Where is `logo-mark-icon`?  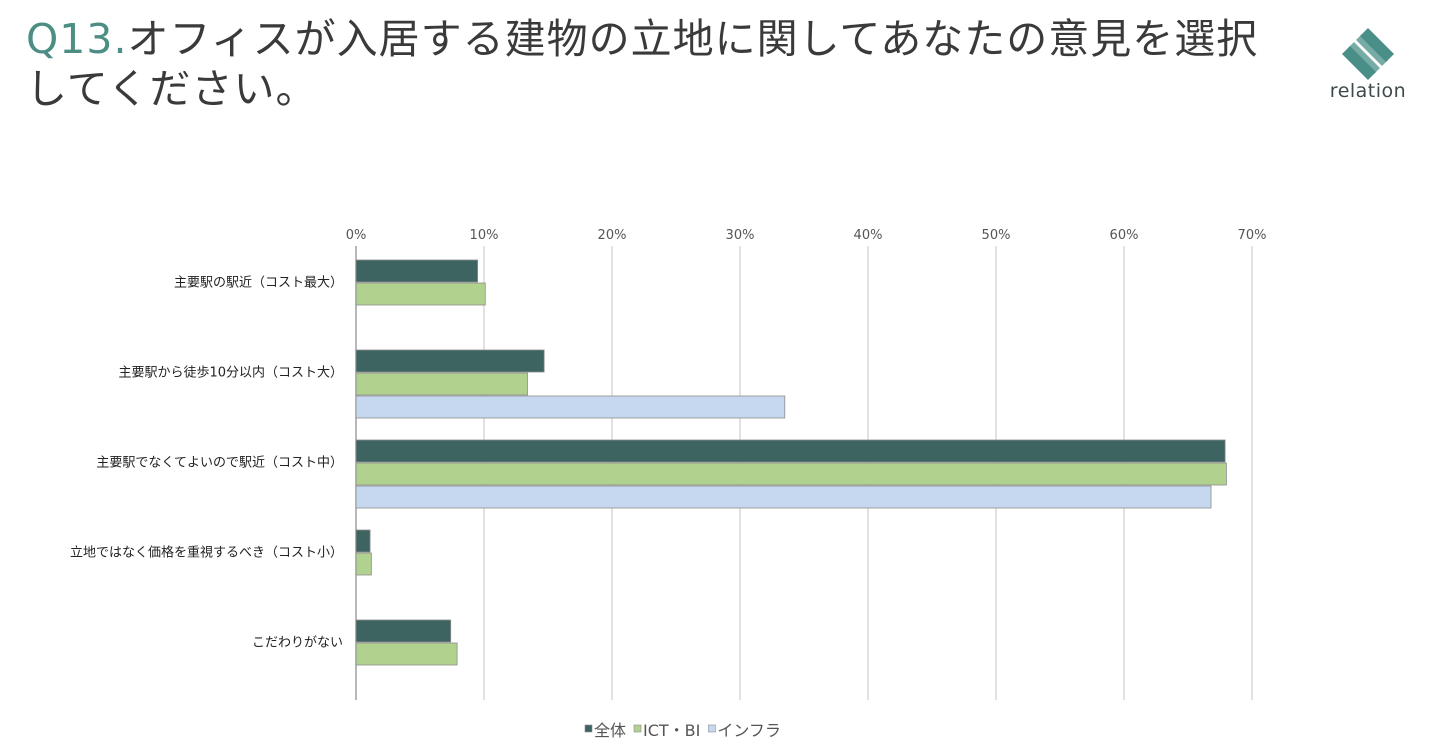
logo-mark-icon is located at coordinates (1368, 54).